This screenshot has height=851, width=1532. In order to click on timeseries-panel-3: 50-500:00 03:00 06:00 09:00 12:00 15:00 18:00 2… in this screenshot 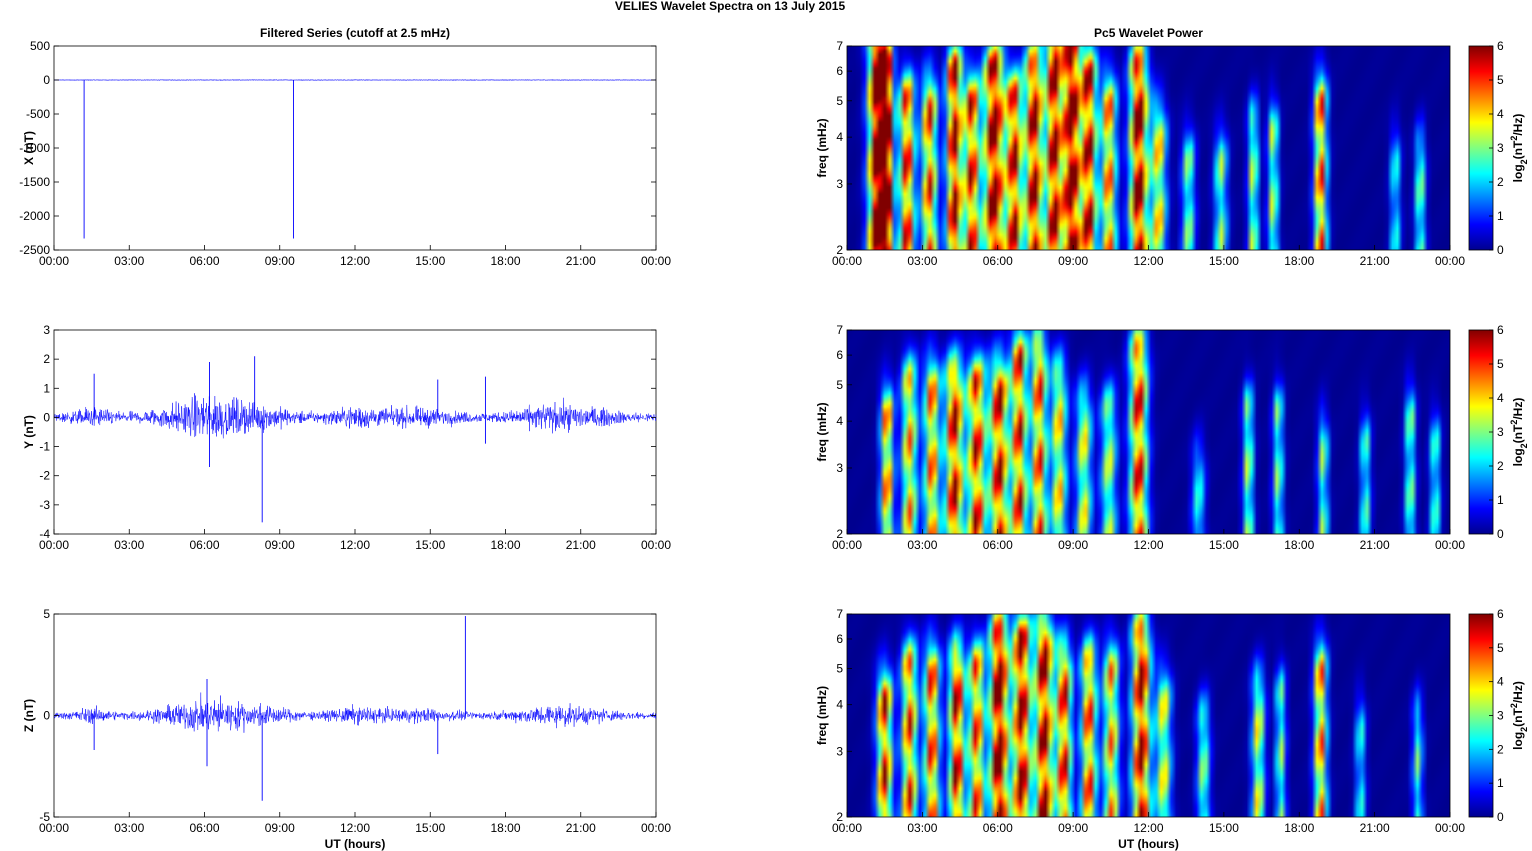, I will do `click(346, 729)`.